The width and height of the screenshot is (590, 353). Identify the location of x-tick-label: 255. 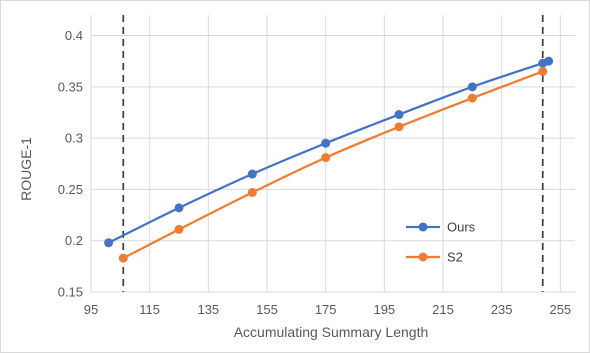
(560, 309).